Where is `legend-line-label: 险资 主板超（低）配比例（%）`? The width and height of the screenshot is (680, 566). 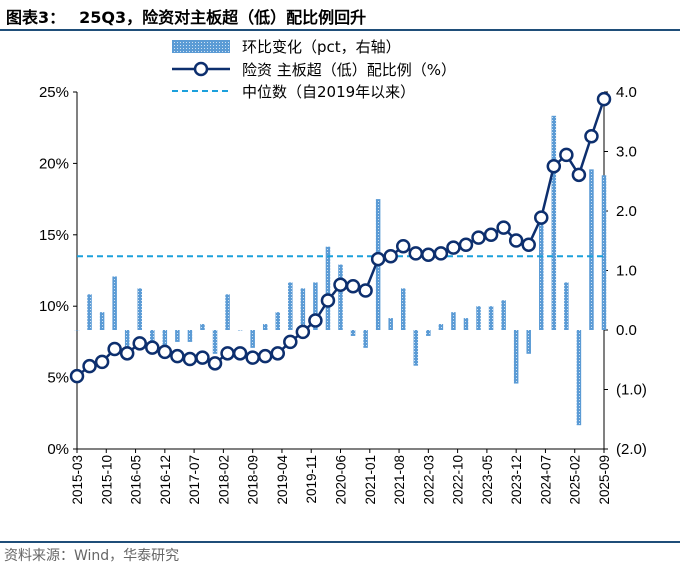
legend-line-label: 险资 主板超（低）配比例（%） is located at coordinates (349, 70).